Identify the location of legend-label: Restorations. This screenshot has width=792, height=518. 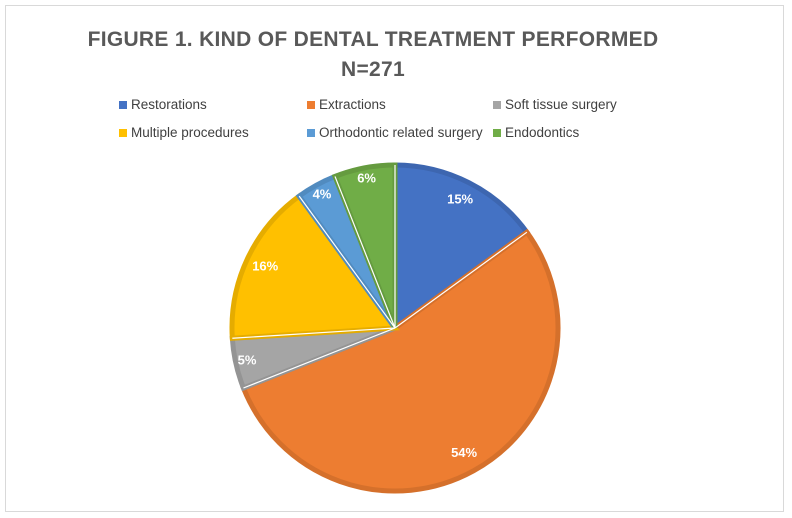
(169, 104).